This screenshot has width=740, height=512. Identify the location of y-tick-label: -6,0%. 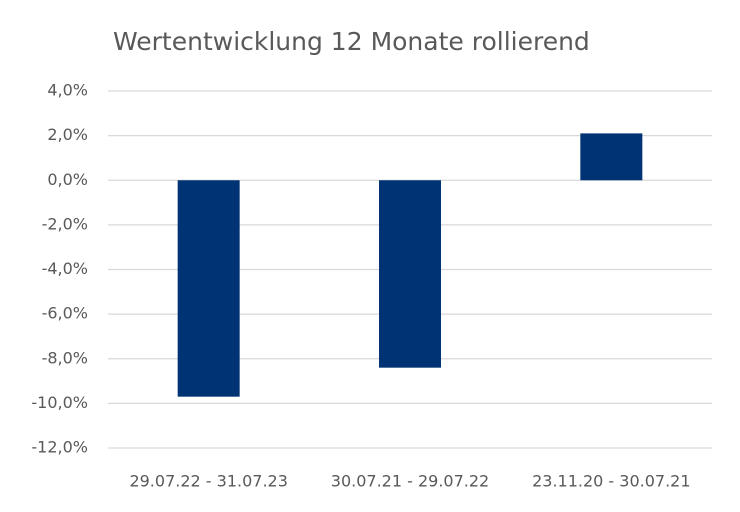
(65, 313).